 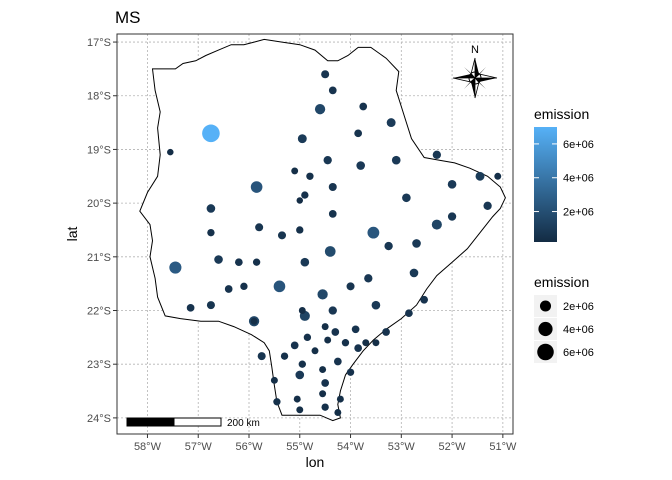 What do you see at coordinates (148, 447) in the screenshot?
I see `x-tick-label: 58°W` at bounding box center [148, 447].